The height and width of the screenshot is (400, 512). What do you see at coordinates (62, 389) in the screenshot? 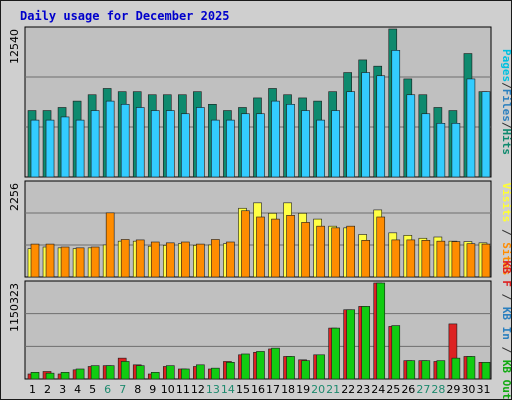
I see `x-tick-day-3: 3` at bounding box center [62, 389].